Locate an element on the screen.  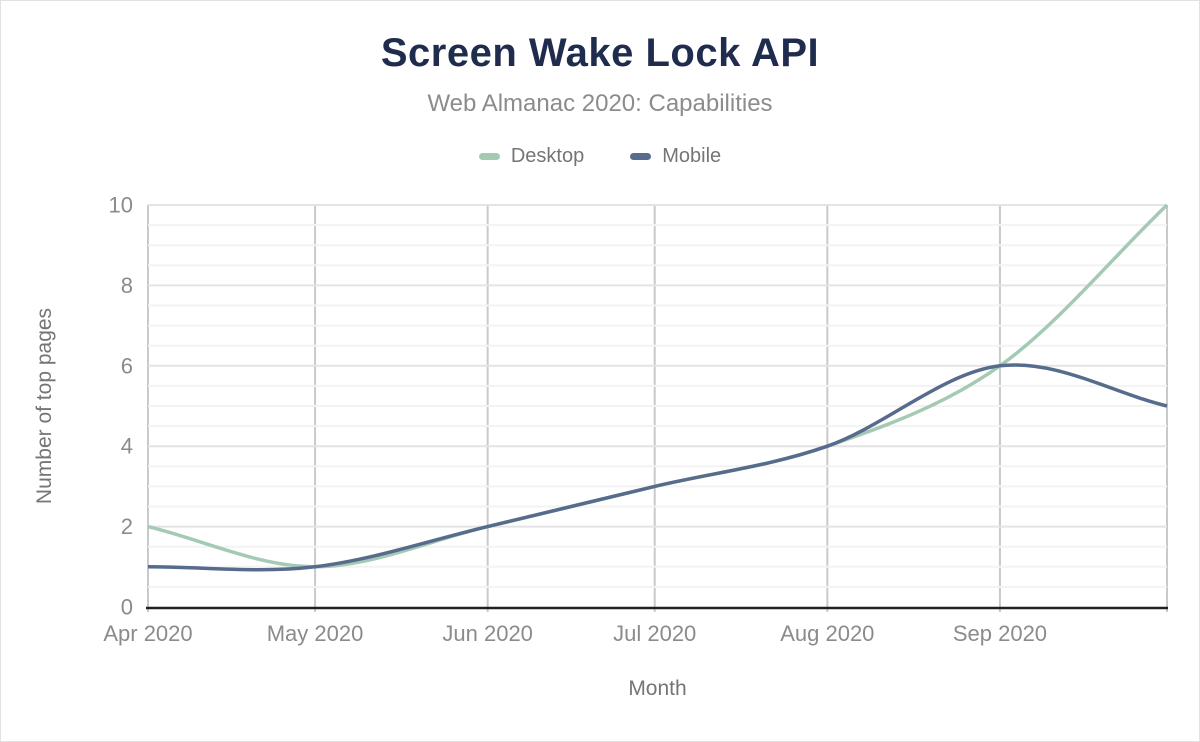
legend-label-mobile: Mobile is located at coordinates (692, 156).